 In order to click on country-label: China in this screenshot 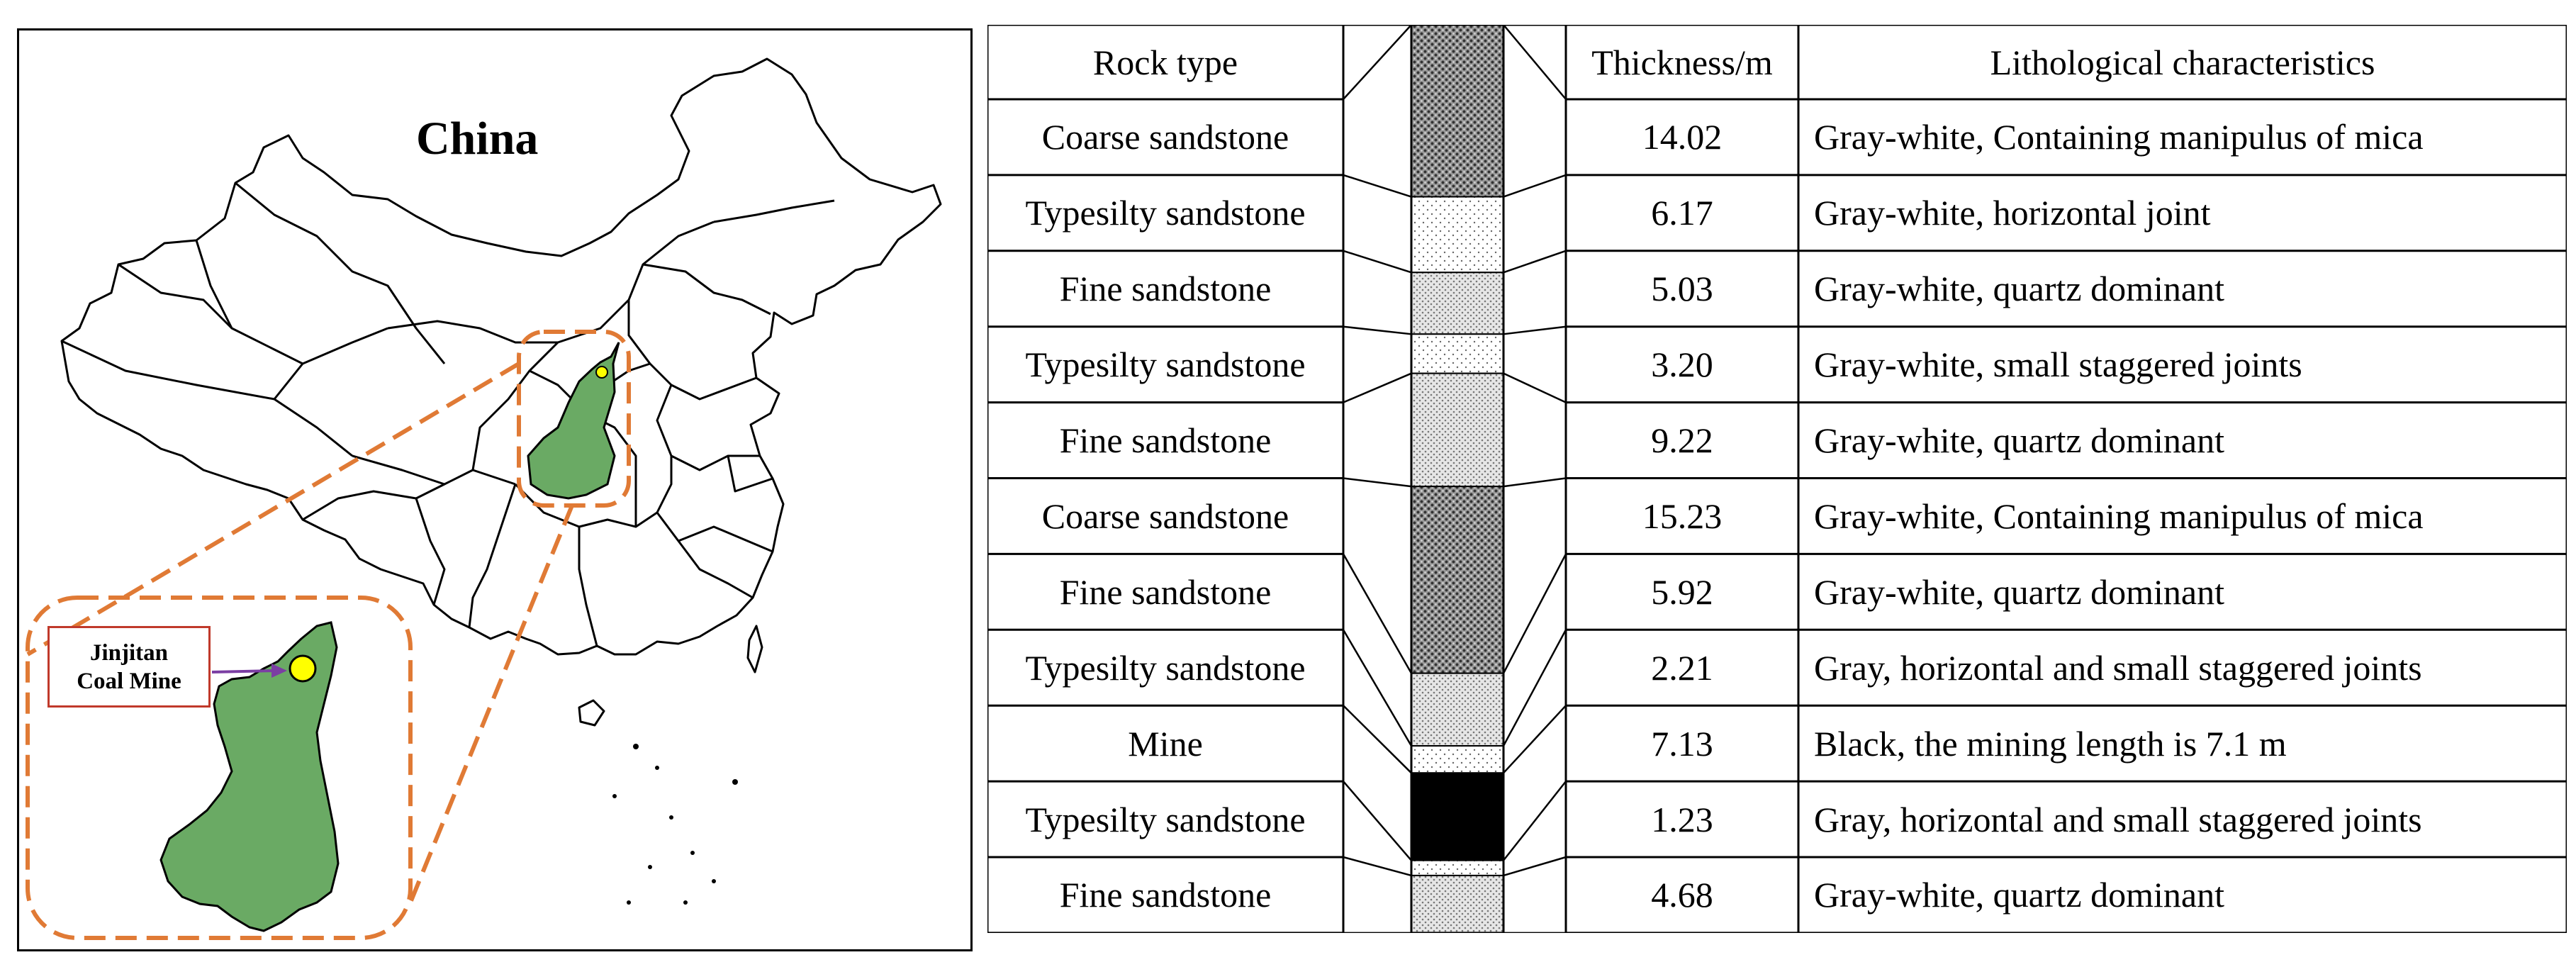, I will do `click(477, 138)`.